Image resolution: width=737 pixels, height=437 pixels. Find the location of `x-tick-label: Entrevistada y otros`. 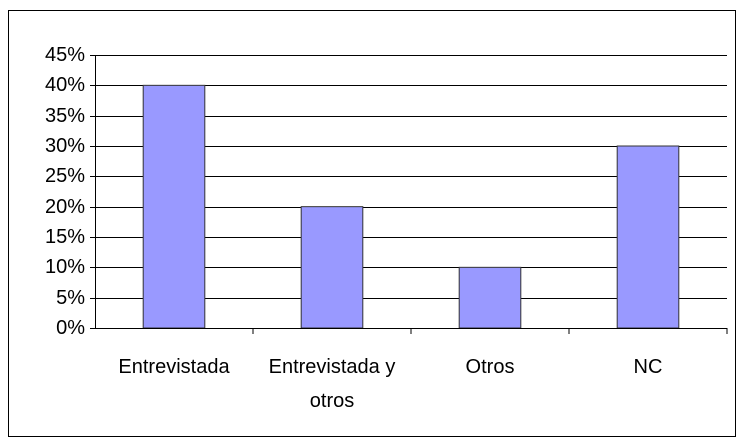

x-tick-label: Entrevistada y otros is located at coordinates (332, 384).